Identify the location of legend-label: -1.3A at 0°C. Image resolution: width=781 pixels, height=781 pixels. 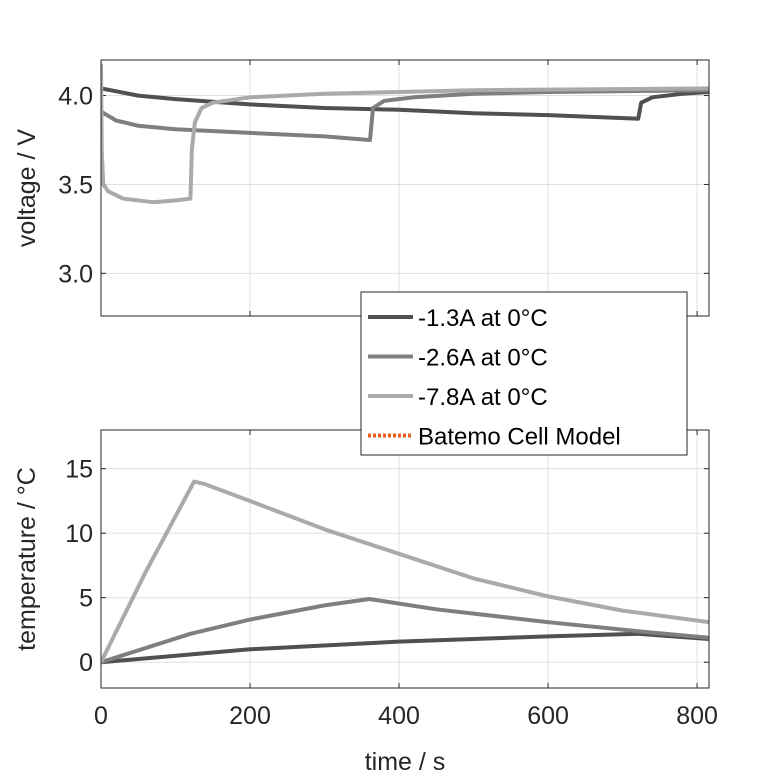
(483, 318).